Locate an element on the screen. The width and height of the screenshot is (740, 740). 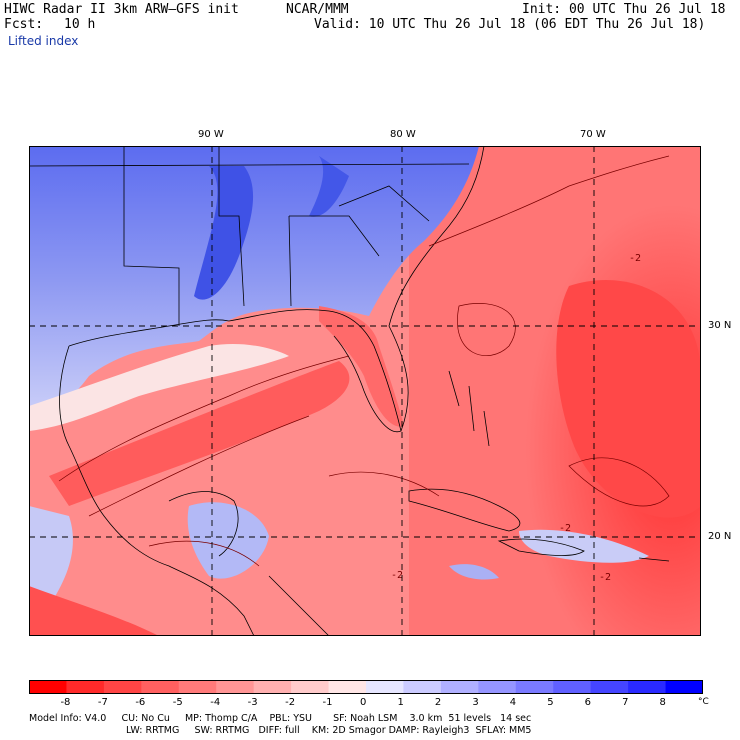
colorbar-tick-label: 3 is located at coordinates (475, 702).